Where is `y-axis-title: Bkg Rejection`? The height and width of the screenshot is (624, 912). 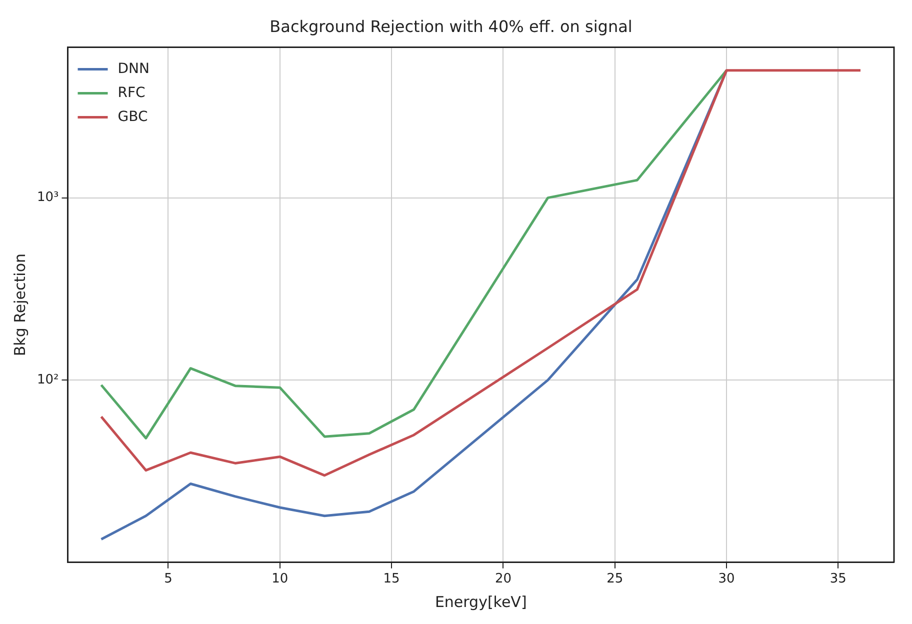
y-axis-title: Bkg Rejection is located at coordinates (19, 304).